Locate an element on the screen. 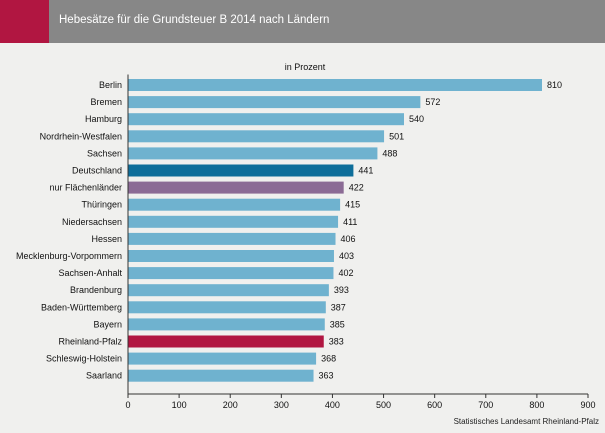 The image size is (605, 433). category-label-12: Brandenburg is located at coordinates (96, 290).